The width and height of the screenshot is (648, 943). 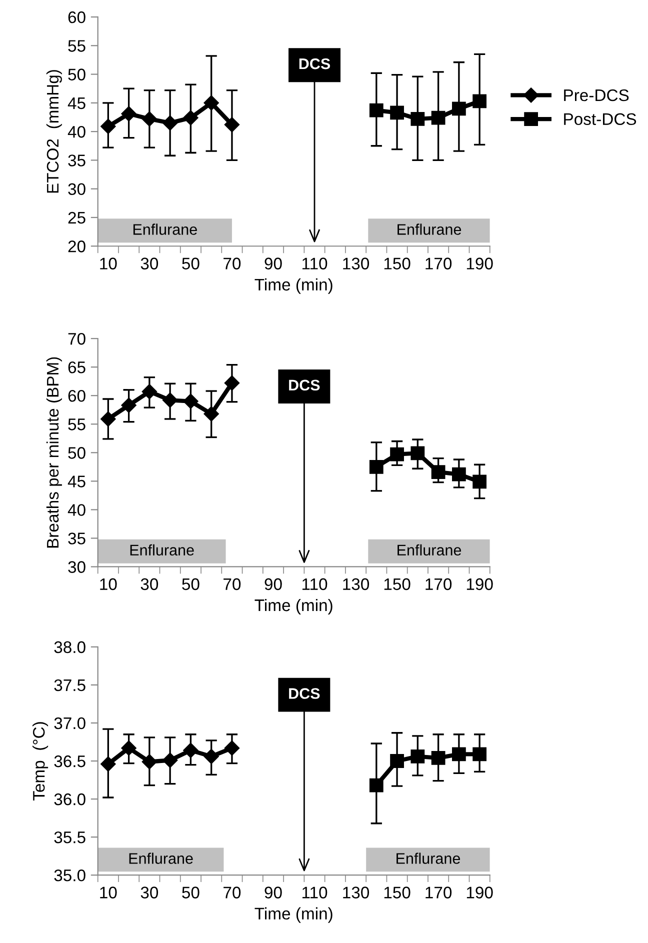 What do you see at coordinates (54, 452) in the screenshot?
I see `y-axis-title: Breaths per minute (BPM)` at bounding box center [54, 452].